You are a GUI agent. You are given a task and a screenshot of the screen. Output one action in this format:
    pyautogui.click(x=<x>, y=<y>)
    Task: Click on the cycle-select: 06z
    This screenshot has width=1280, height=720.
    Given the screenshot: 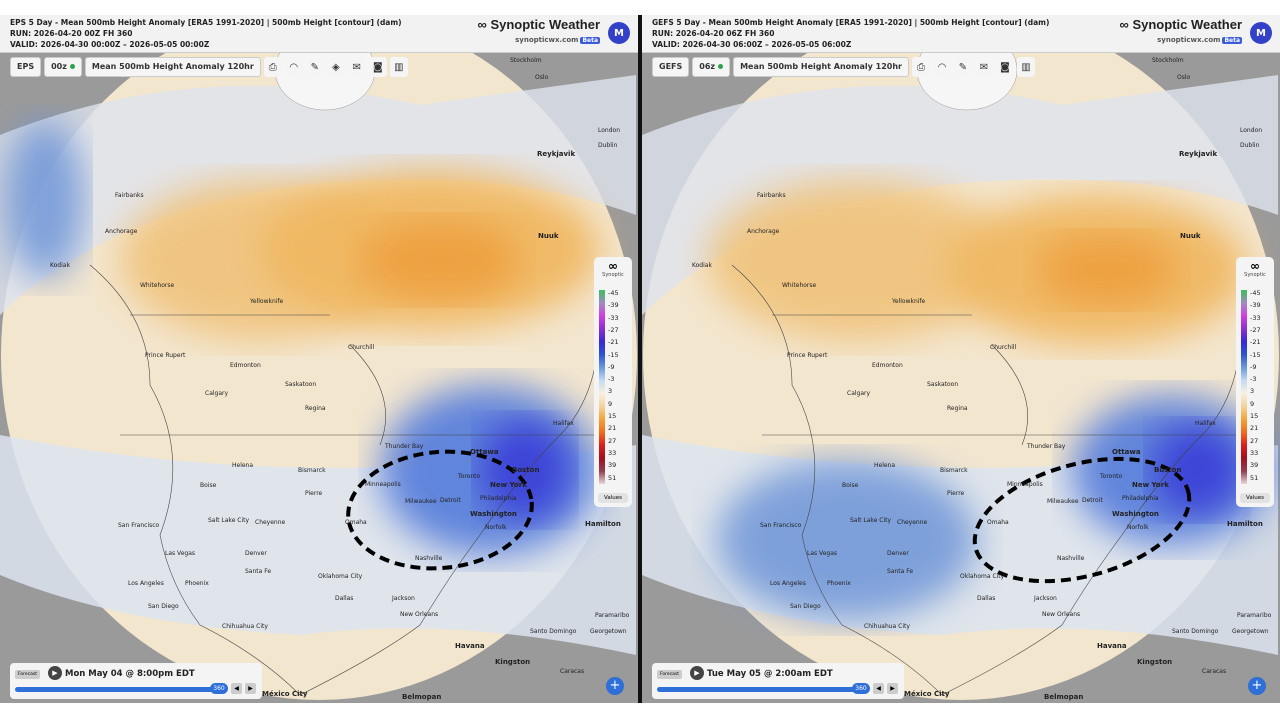 What is the action you would take?
    pyautogui.click(x=711, y=67)
    